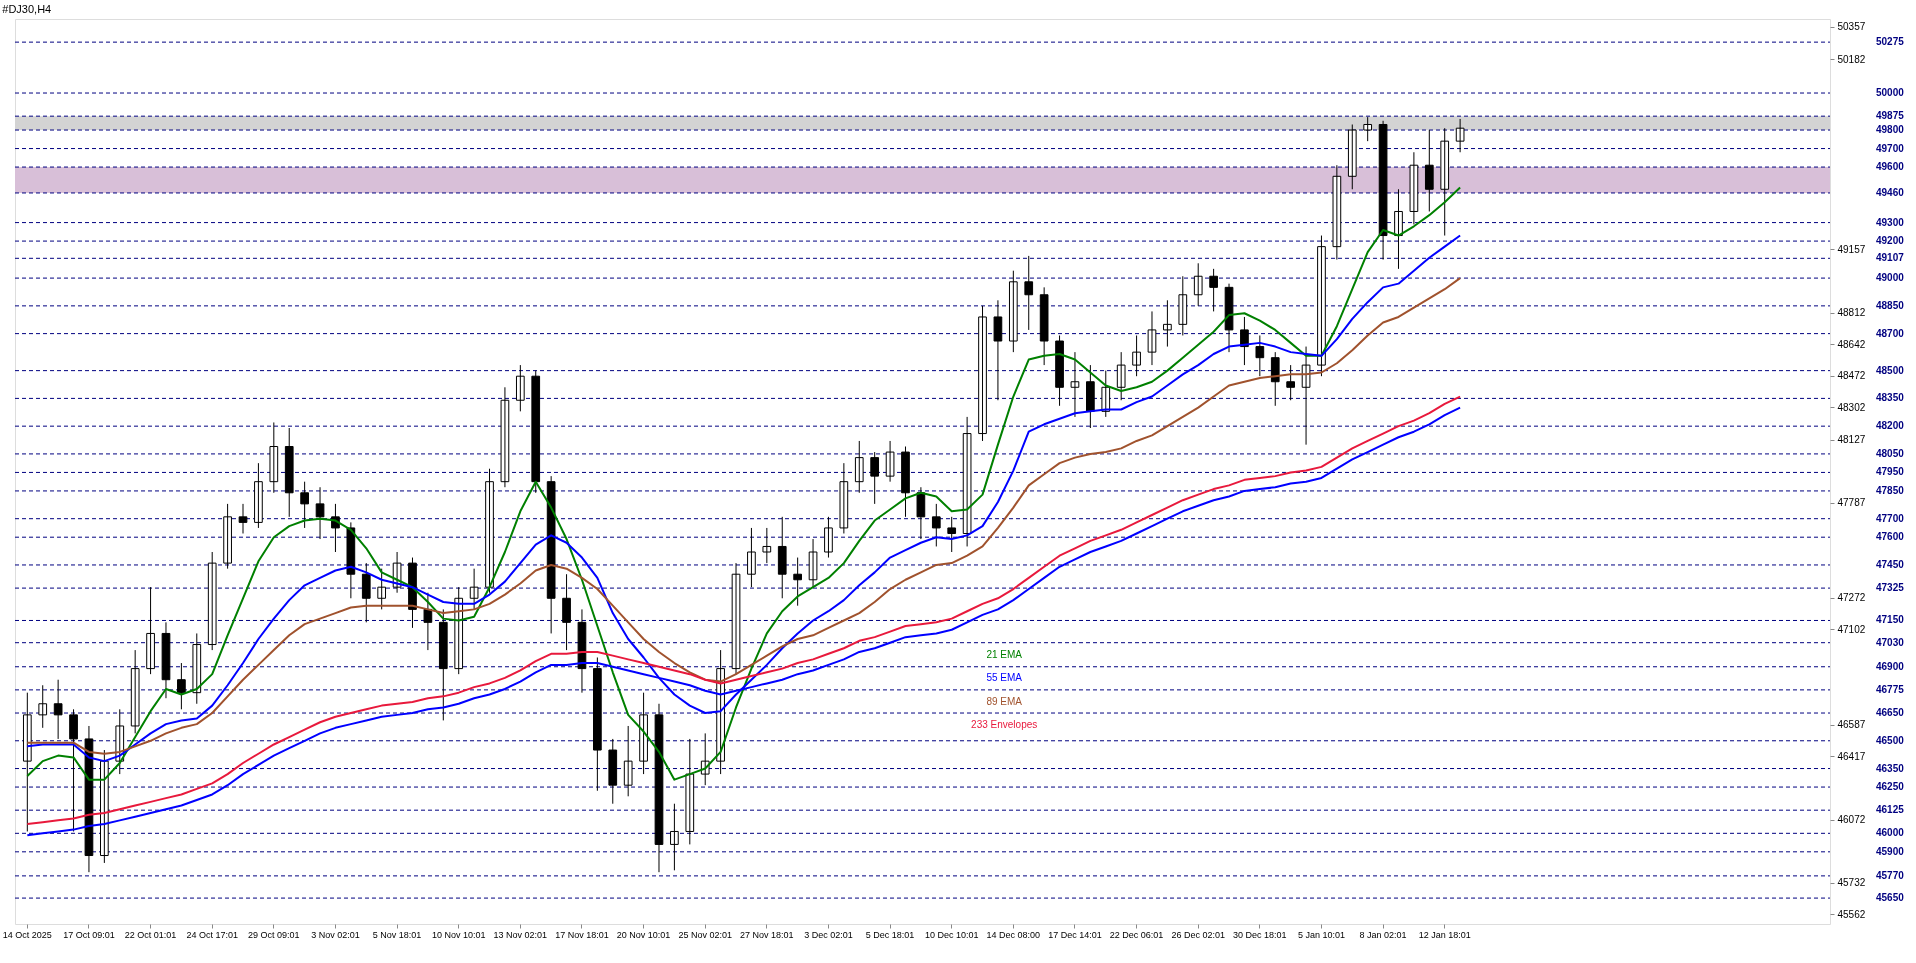 Image resolution: width=1916 pixels, height=963 pixels. Describe the element at coordinates (397, 934) in the screenshot. I see `x-tick-label: 5 Nov 18:01` at that location.